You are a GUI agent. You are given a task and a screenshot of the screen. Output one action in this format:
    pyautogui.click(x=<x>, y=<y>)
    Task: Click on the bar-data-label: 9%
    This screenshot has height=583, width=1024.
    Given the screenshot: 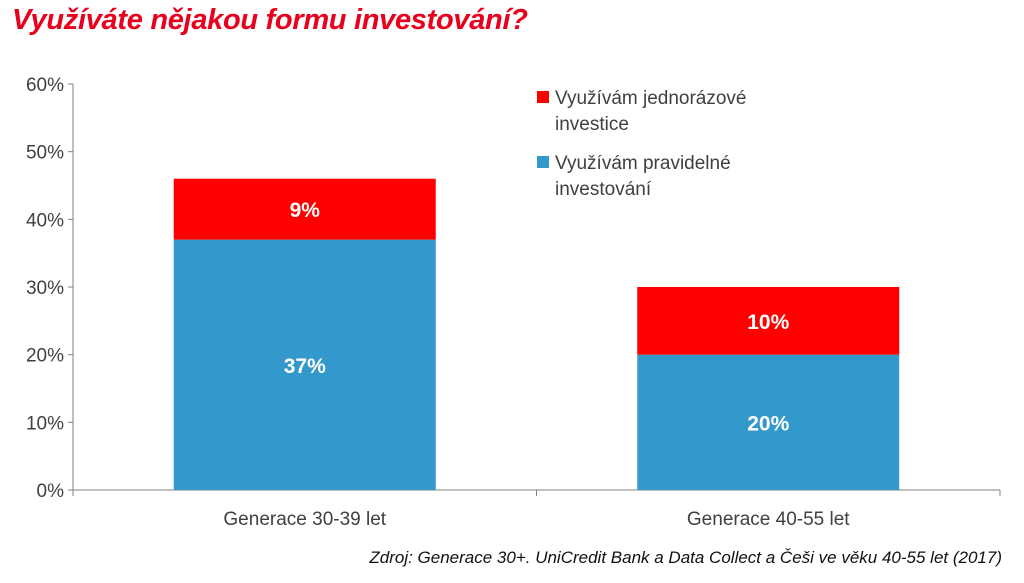 What is the action you would take?
    pyautogui.click(x=305, y=210)
    